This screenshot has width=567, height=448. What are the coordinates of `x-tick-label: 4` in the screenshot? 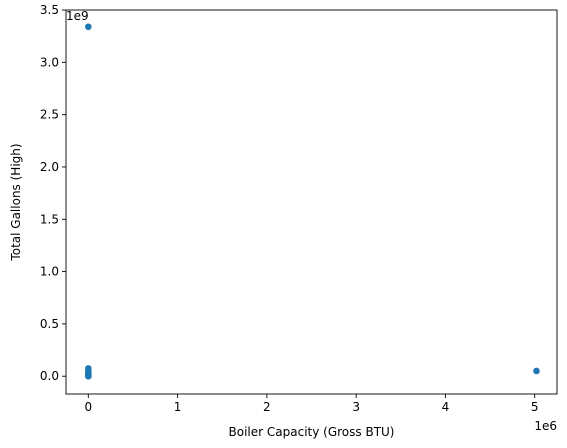 It's located at (446, 407).